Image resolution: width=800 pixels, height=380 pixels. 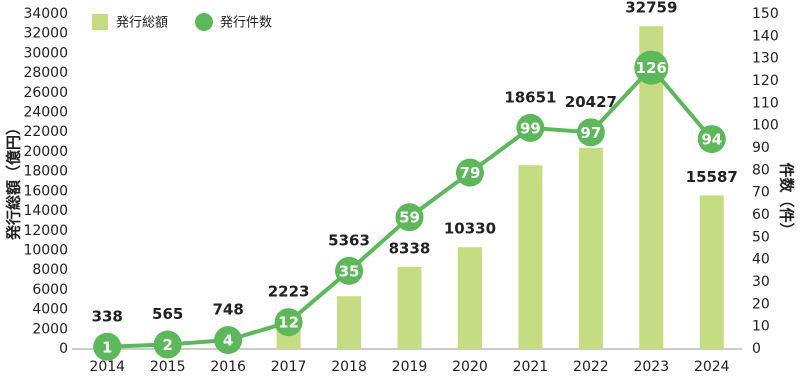 I want to click on x-tick-label: 2015, so click(x=168, y=367).